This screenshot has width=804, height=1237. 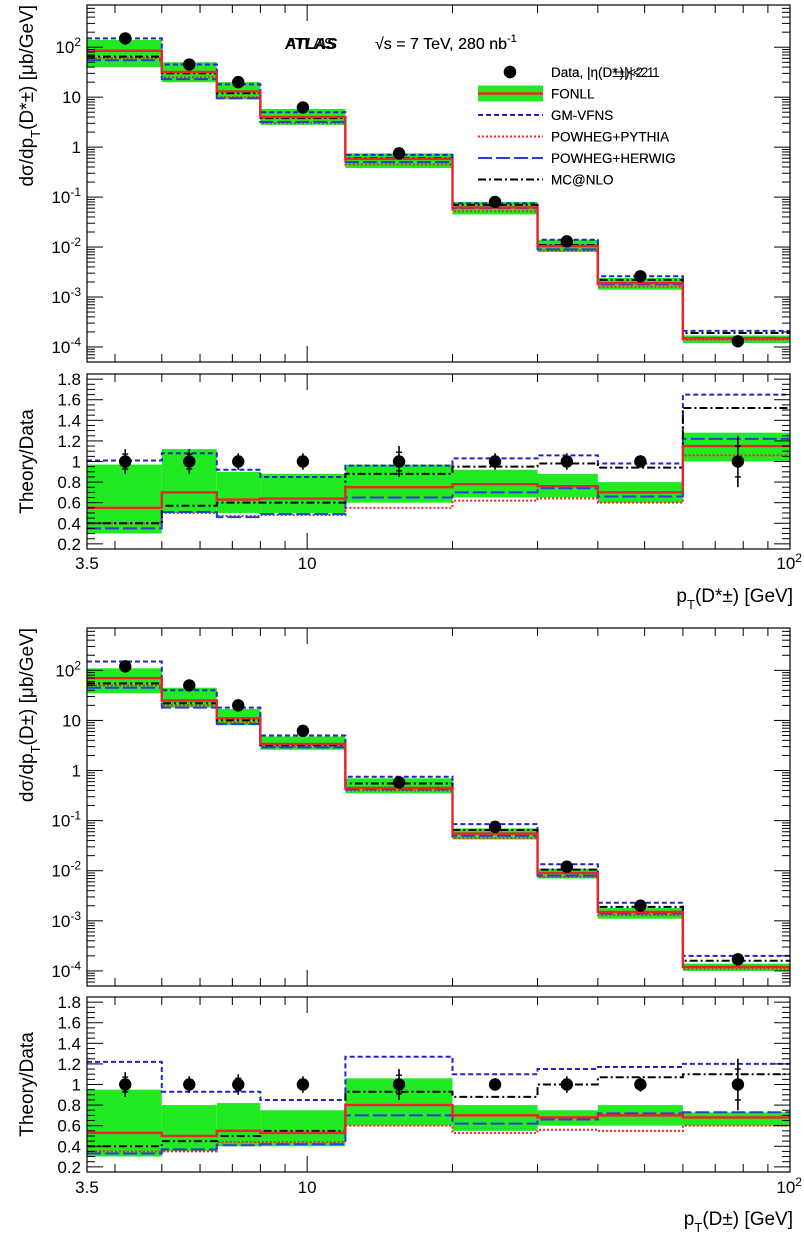 I want to click on x-axis-title: pT(D*±) [GeV], so click(x=734, y=599).